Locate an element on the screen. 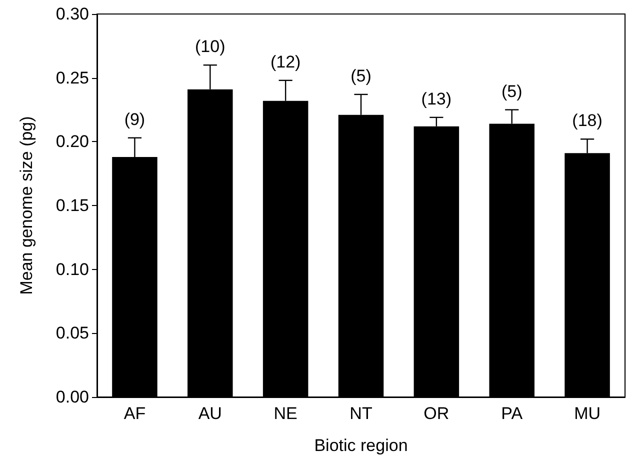 Image resolution: width=626 pixels, height=462 pixels. x-tick-label: AU is located at coordinates (210, 413).